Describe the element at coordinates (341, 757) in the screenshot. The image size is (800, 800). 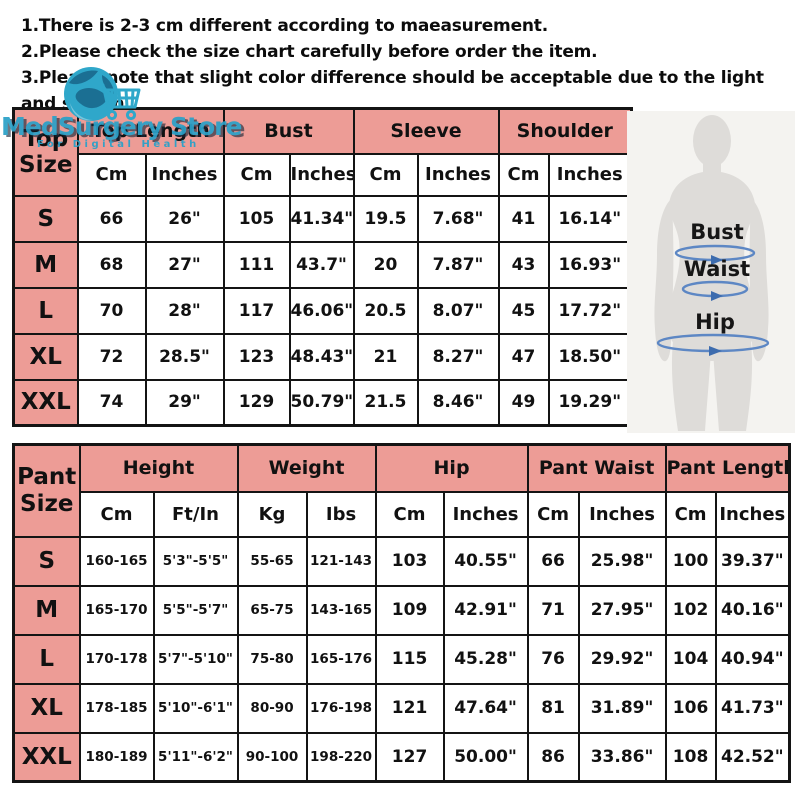
I see `value-cell: 198-220` at that location.